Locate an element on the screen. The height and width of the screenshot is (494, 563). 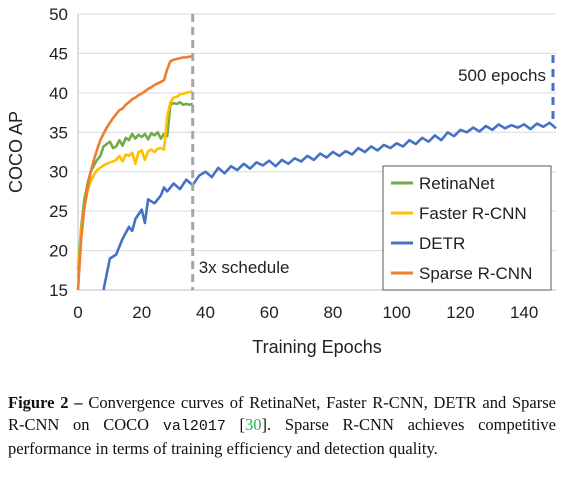
legend: RetinaNet Faster R-CNN DETR Sparse R-CNN is located at coordinates (467, 228).